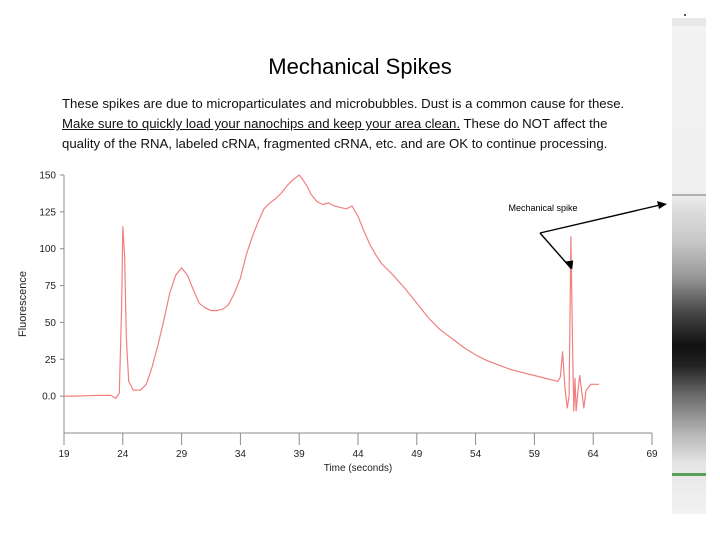 The width and height of the screenshot is (720, 540). I want to click on x-tick-label: 29, so click(182, 454).